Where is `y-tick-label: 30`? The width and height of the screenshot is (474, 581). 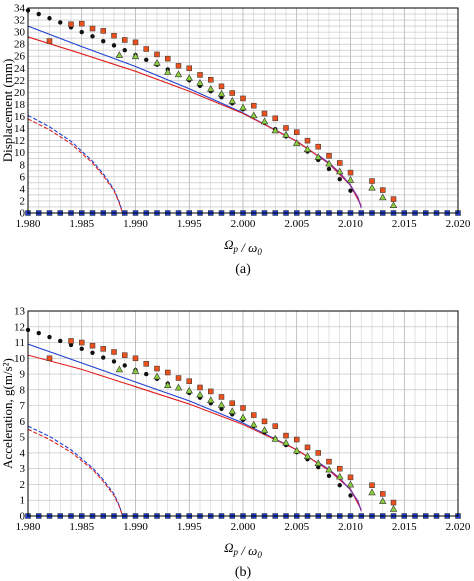
y-tick-label: 30 is located at coordinates (20, 33).